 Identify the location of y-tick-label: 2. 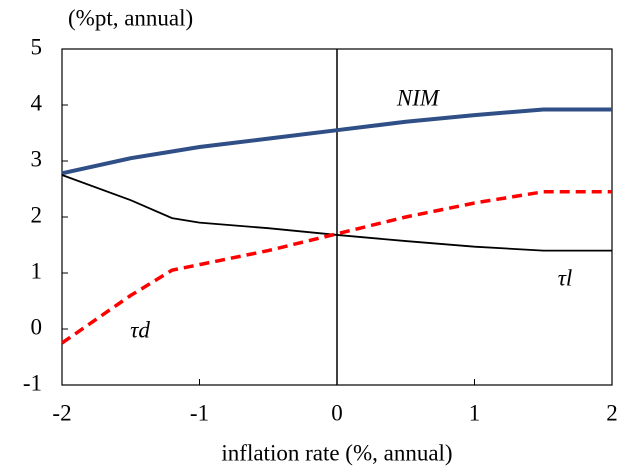
(37, 214).